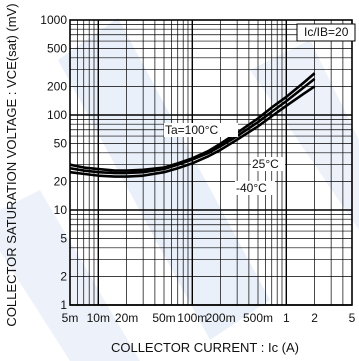 This screenshot has height=361, width=359. What do you see at coordinates (163, 318) in the screenshot?
I see `x-tick-label: 50m` at bounding box center [163, 318].